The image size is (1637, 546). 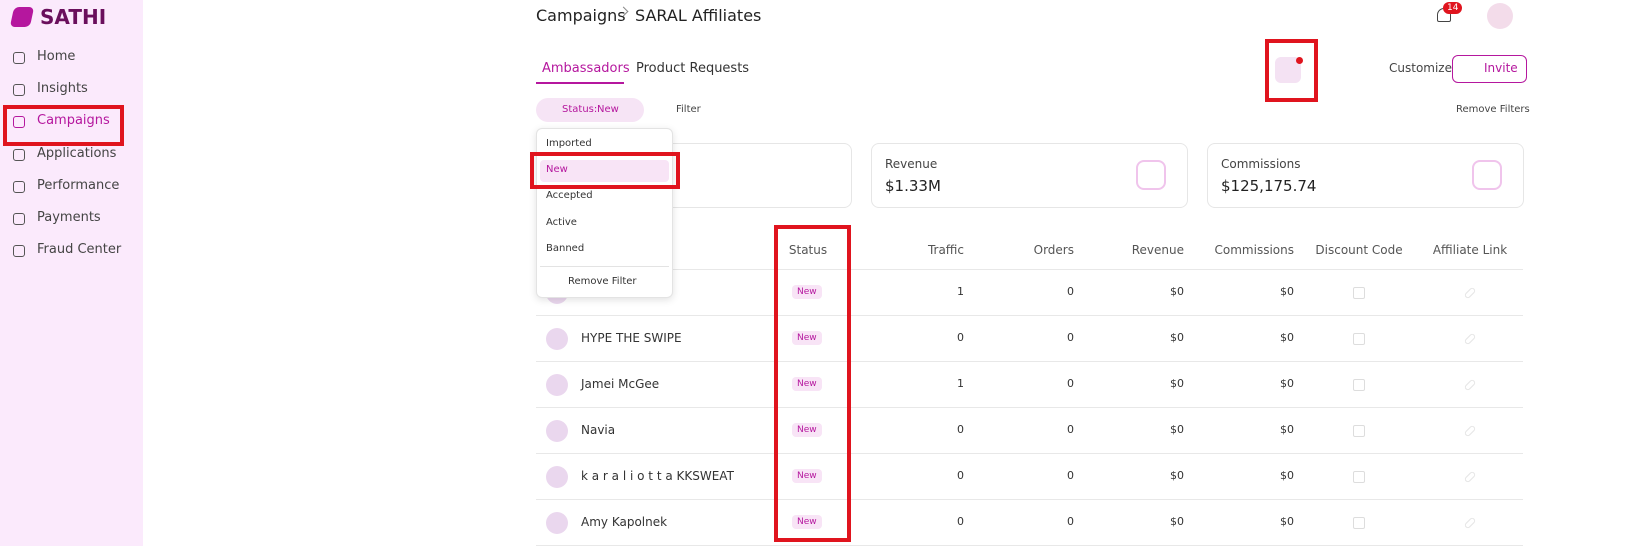 What do you see at coordinates (79, 250) in the screenshot?
I see `nav-item: Fraud Center` at bounding box center [79, 250].